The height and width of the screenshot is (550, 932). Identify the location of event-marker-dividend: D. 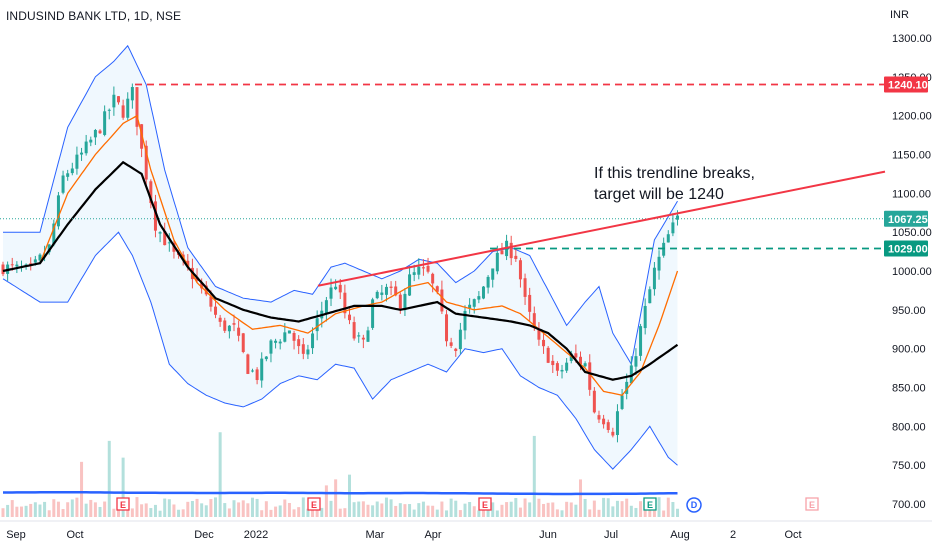
(694, 505).